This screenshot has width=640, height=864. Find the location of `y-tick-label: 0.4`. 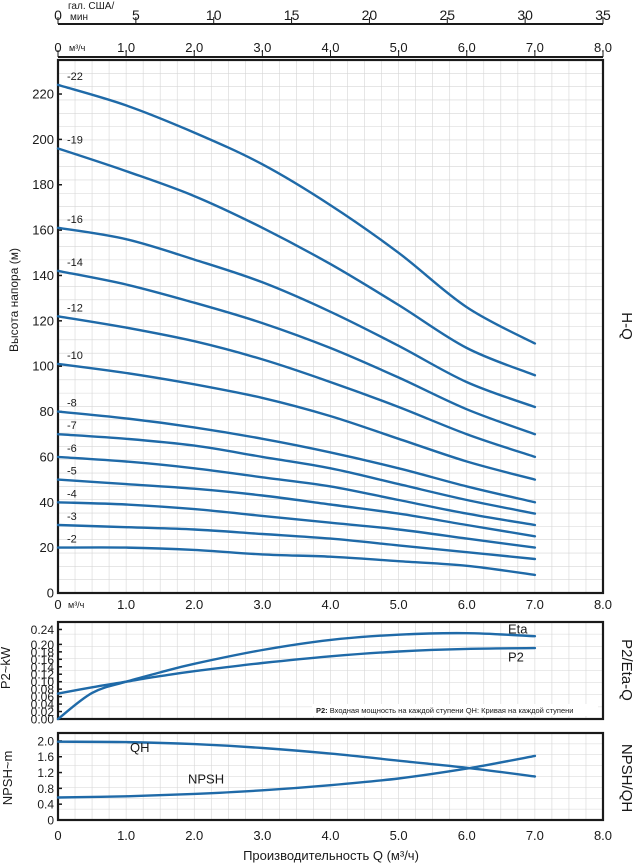

y-tick-label: 0.4 is located at coordinates (45, 805).